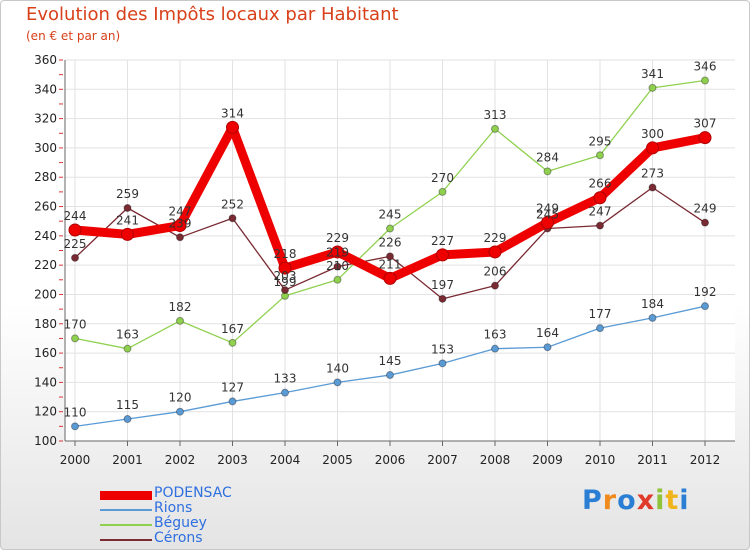  I want to click on data-label: 314, so click(232, 113).